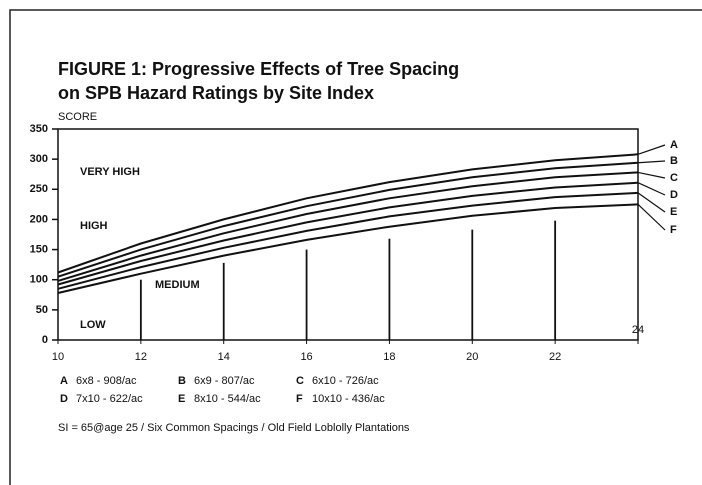 This screenshot has height=485, width=702. Describe the element at coordinates (141, 357) in the screenshot. I see `x-tick-label: 12` at that location.